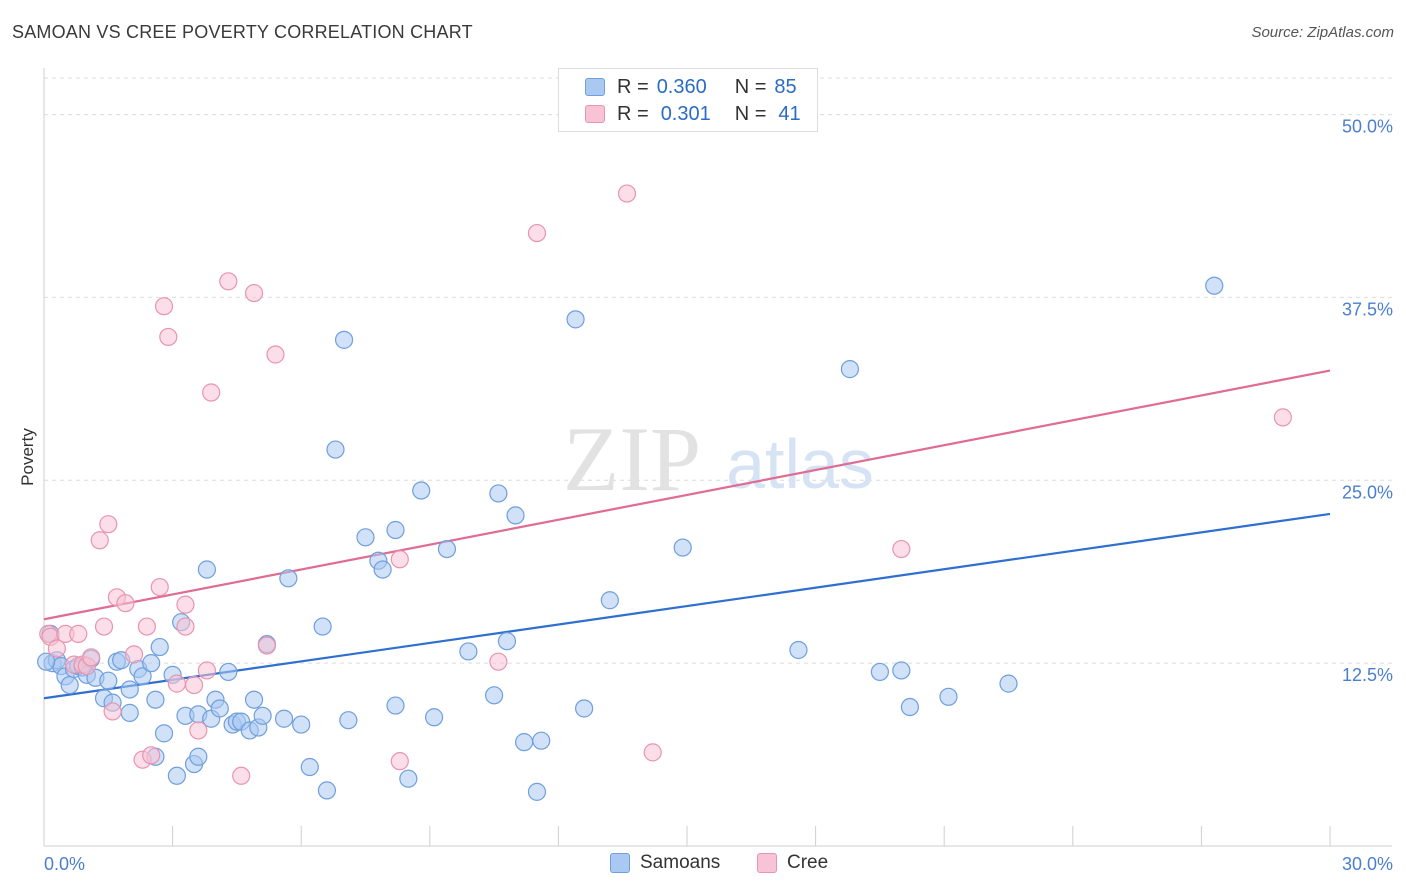 The height and width of the screenshot is (892, 1406). I want to click on legend-item-samoans: Samoans, so click(665, 863).